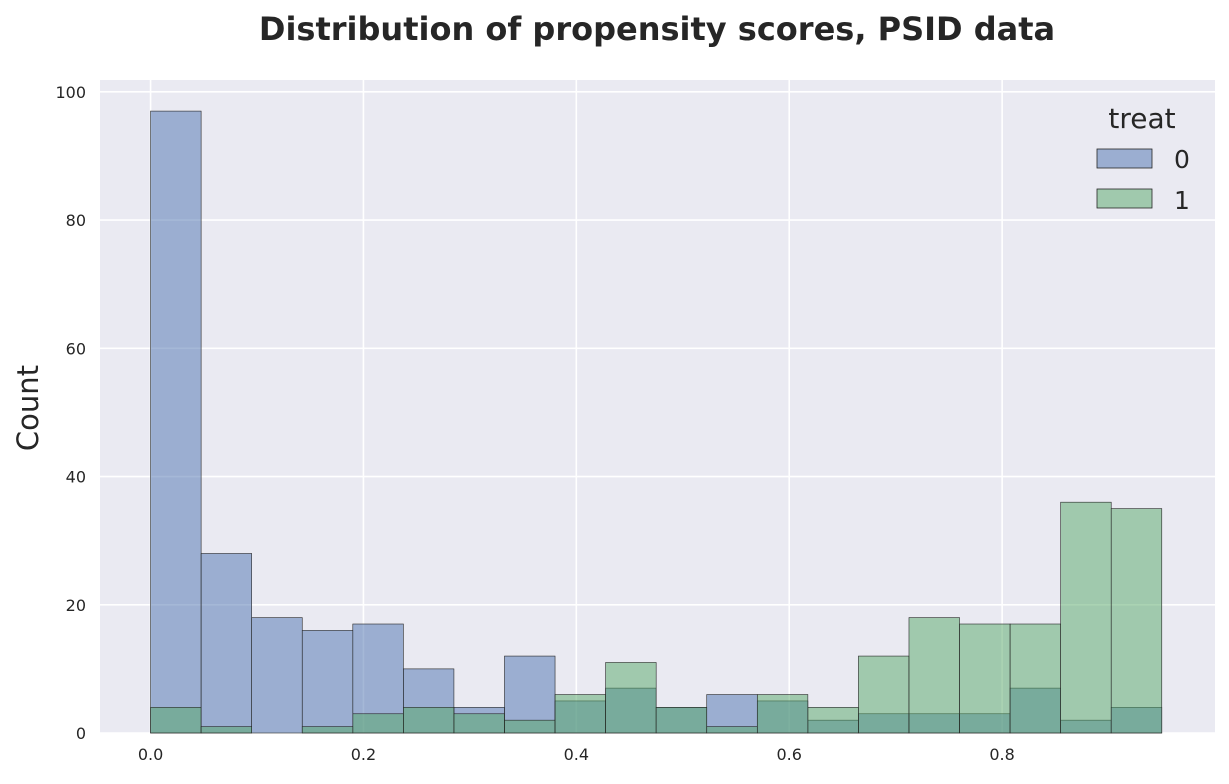 Image resolution: width=1229 pixels, height=784 pixels. What do you see at coordinates (28, 408) in the screenshot?
I see `y-axis-label: Count` at bounding box center [28, 408].